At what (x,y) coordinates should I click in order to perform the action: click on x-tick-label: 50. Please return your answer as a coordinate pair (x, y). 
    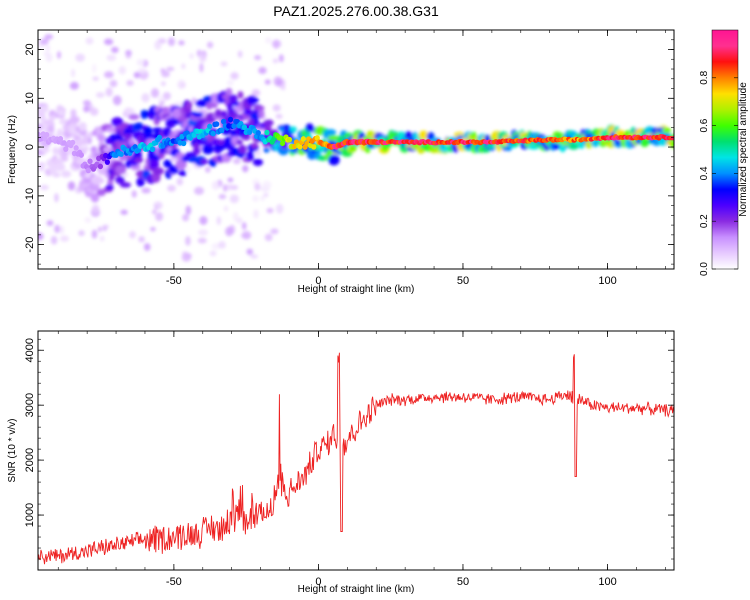
    Looking at the image, I should click on (463, 582).